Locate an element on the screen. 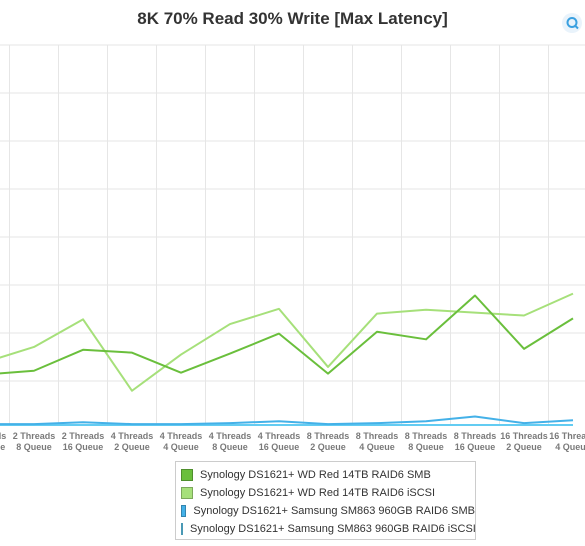 The image size is (585, 546). legend-label: Synology DS1621+ WD Red 14TB RAID6 iSCSI is located at coordinates (318, 493).